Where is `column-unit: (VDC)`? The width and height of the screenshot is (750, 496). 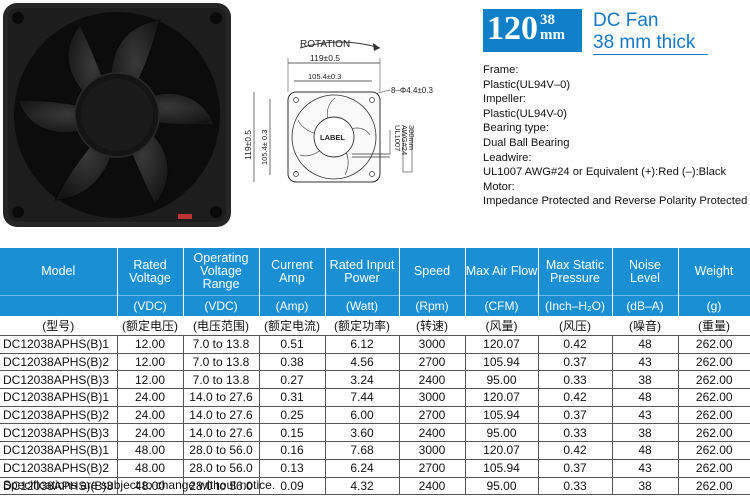 column-unit: (VDC) is located at coordinates (150, 305).